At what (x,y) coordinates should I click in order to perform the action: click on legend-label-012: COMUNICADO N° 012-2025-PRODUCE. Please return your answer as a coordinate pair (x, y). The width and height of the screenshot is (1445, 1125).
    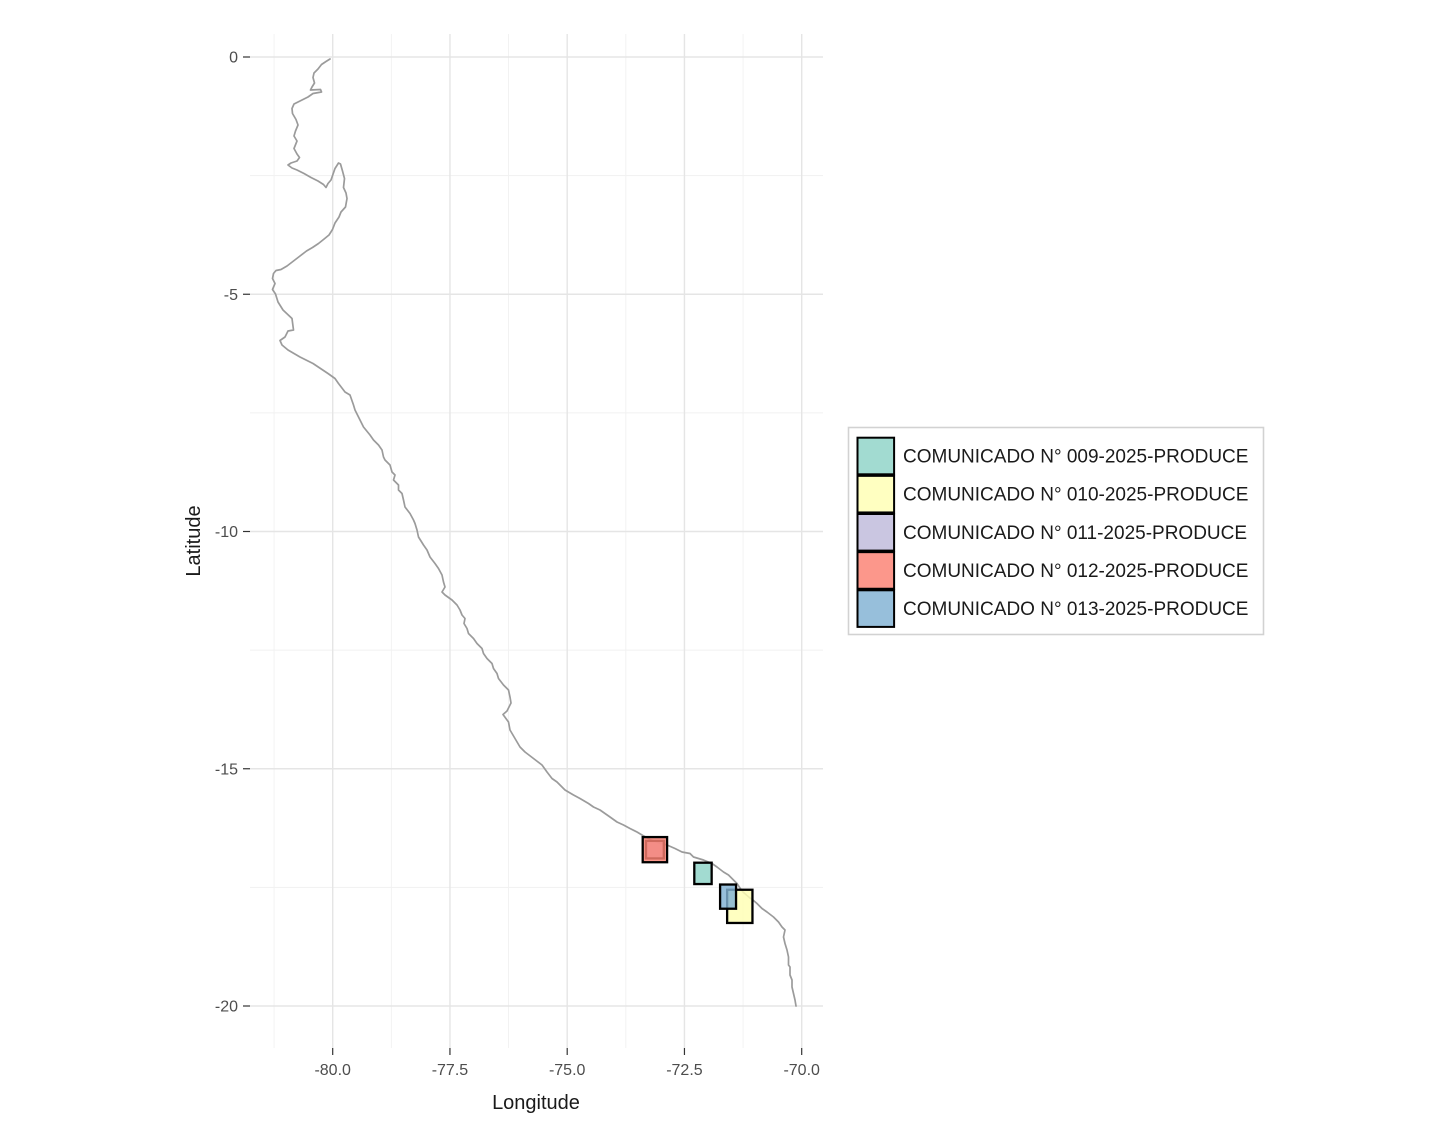
    Looking at the image, I should click on (1075, 571).